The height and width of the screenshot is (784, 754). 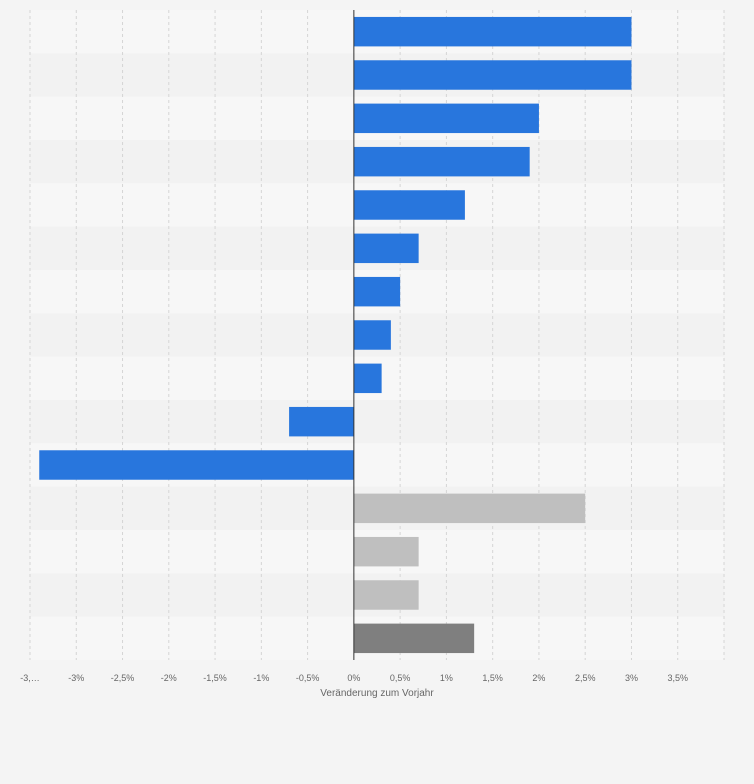 I want to click on x-axis-label: Veränderung zum Vorjahr, so click(x=377, y=693).